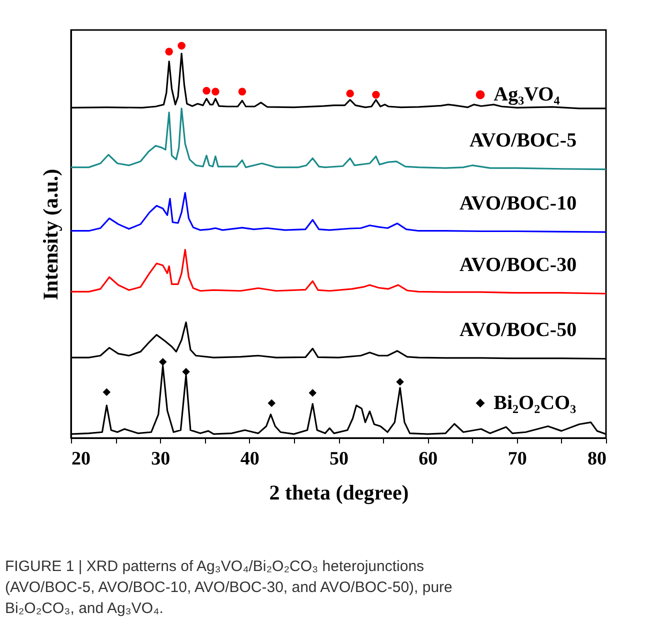  Describe the element at coordinates (428, 459) in the screenshot. I see `x-tick-label: 60` at that location.